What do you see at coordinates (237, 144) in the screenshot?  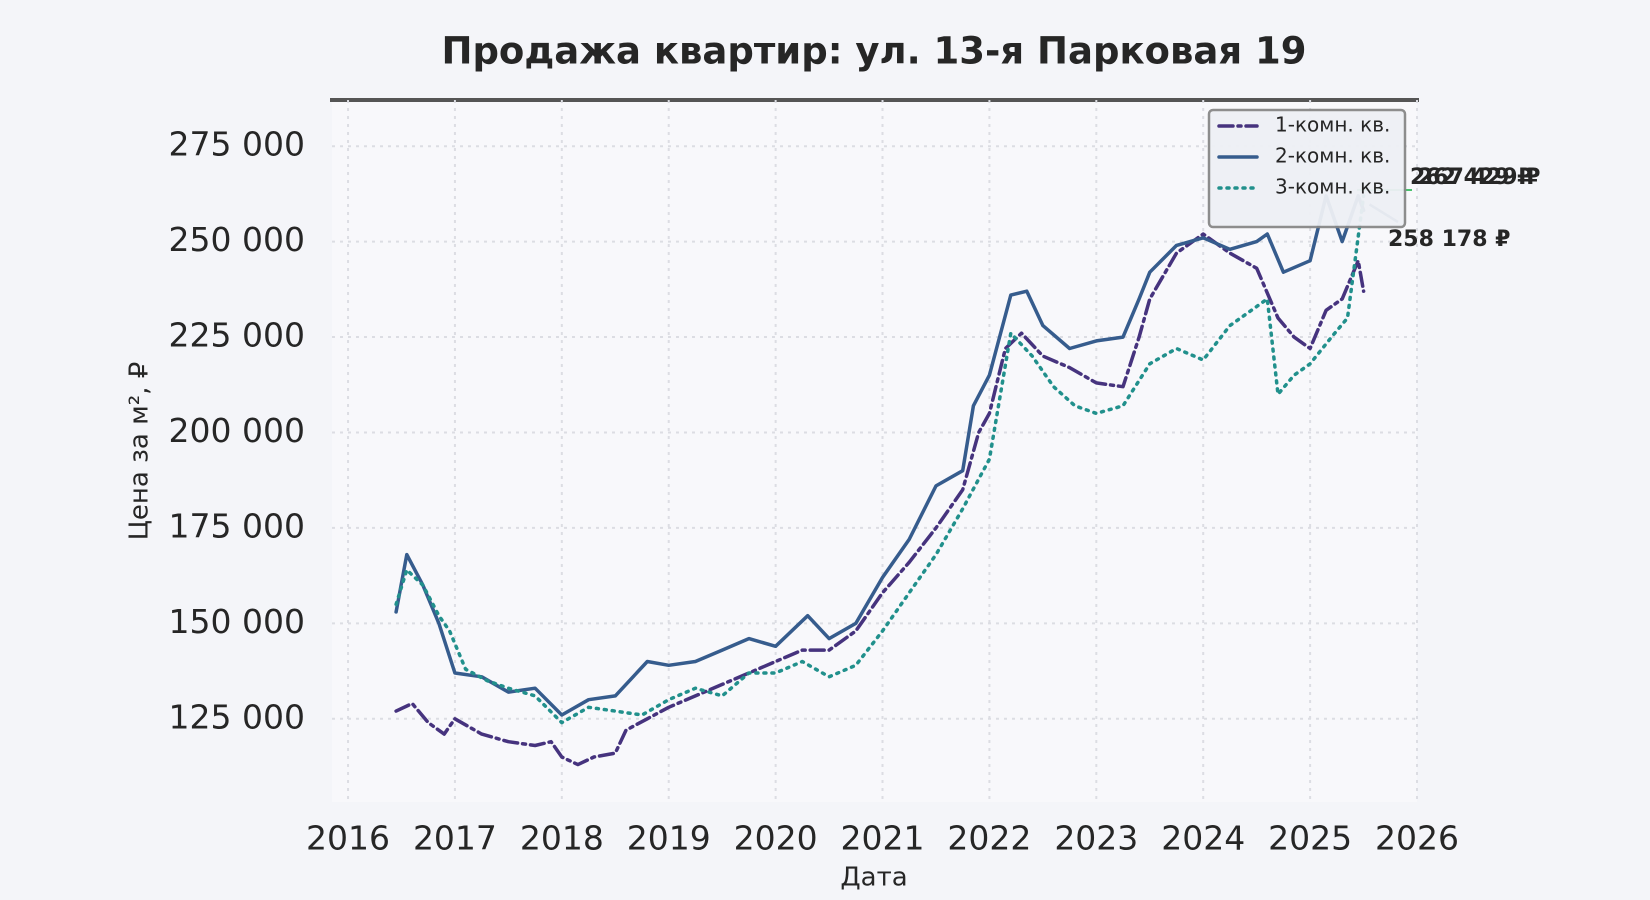 I see `y-tick-label: 275 000` at bounding box center [237, 144].